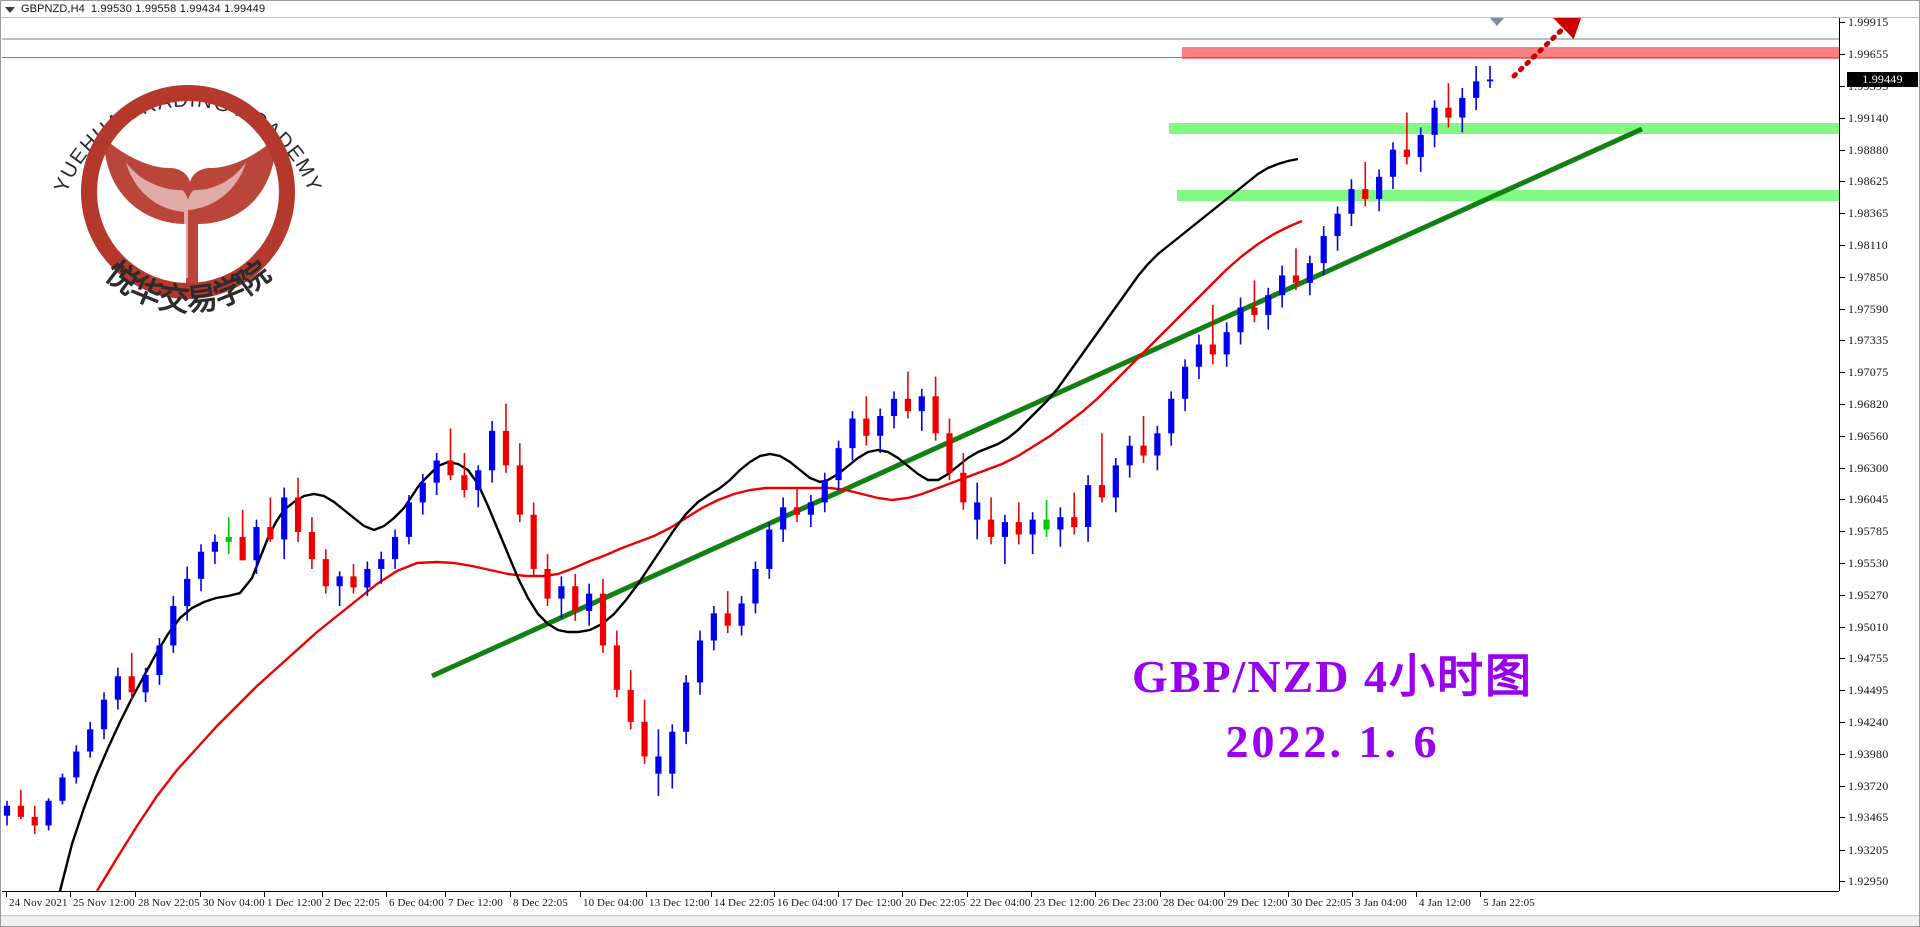 The height and width of the screenshot is (927, 1920). Describe the element at coordinates (1864, 722) in the screenshot. I see `price-axis-tick: 1.94240` at that location.